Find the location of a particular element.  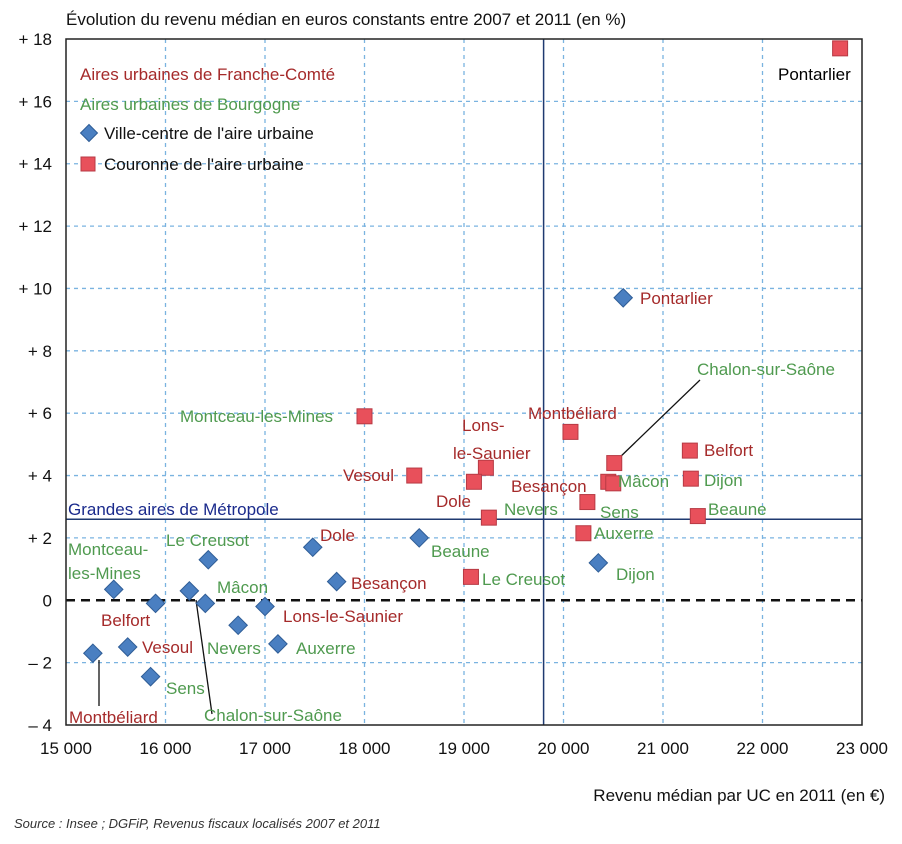

y-tick-label: + 6 is located at coordinates (40, 413).